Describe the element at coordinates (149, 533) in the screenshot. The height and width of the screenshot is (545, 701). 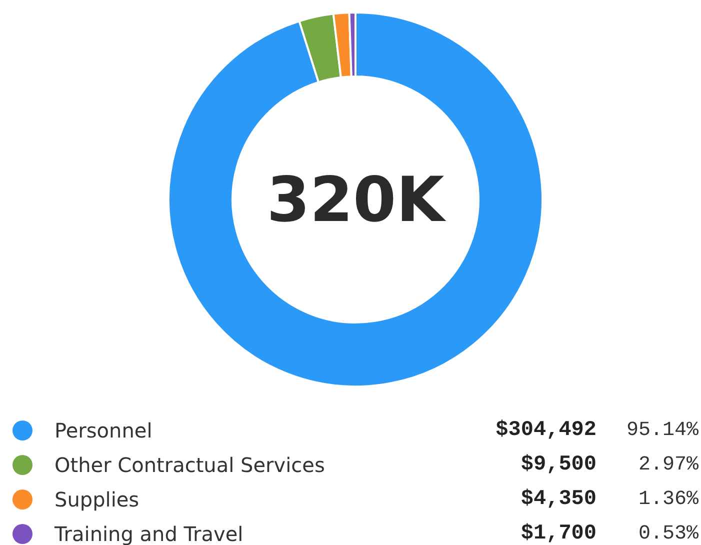
I see `legend-label: Training and Travel` at that location.